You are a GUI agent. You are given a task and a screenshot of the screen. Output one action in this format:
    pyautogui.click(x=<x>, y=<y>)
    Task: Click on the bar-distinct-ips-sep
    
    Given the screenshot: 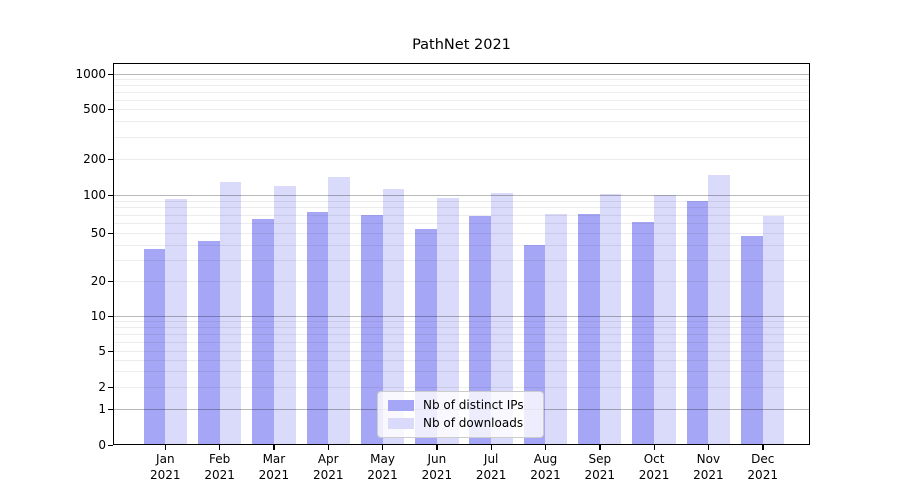 What is the action you would take?
    pyautogui.click(x=589, y=329)
    